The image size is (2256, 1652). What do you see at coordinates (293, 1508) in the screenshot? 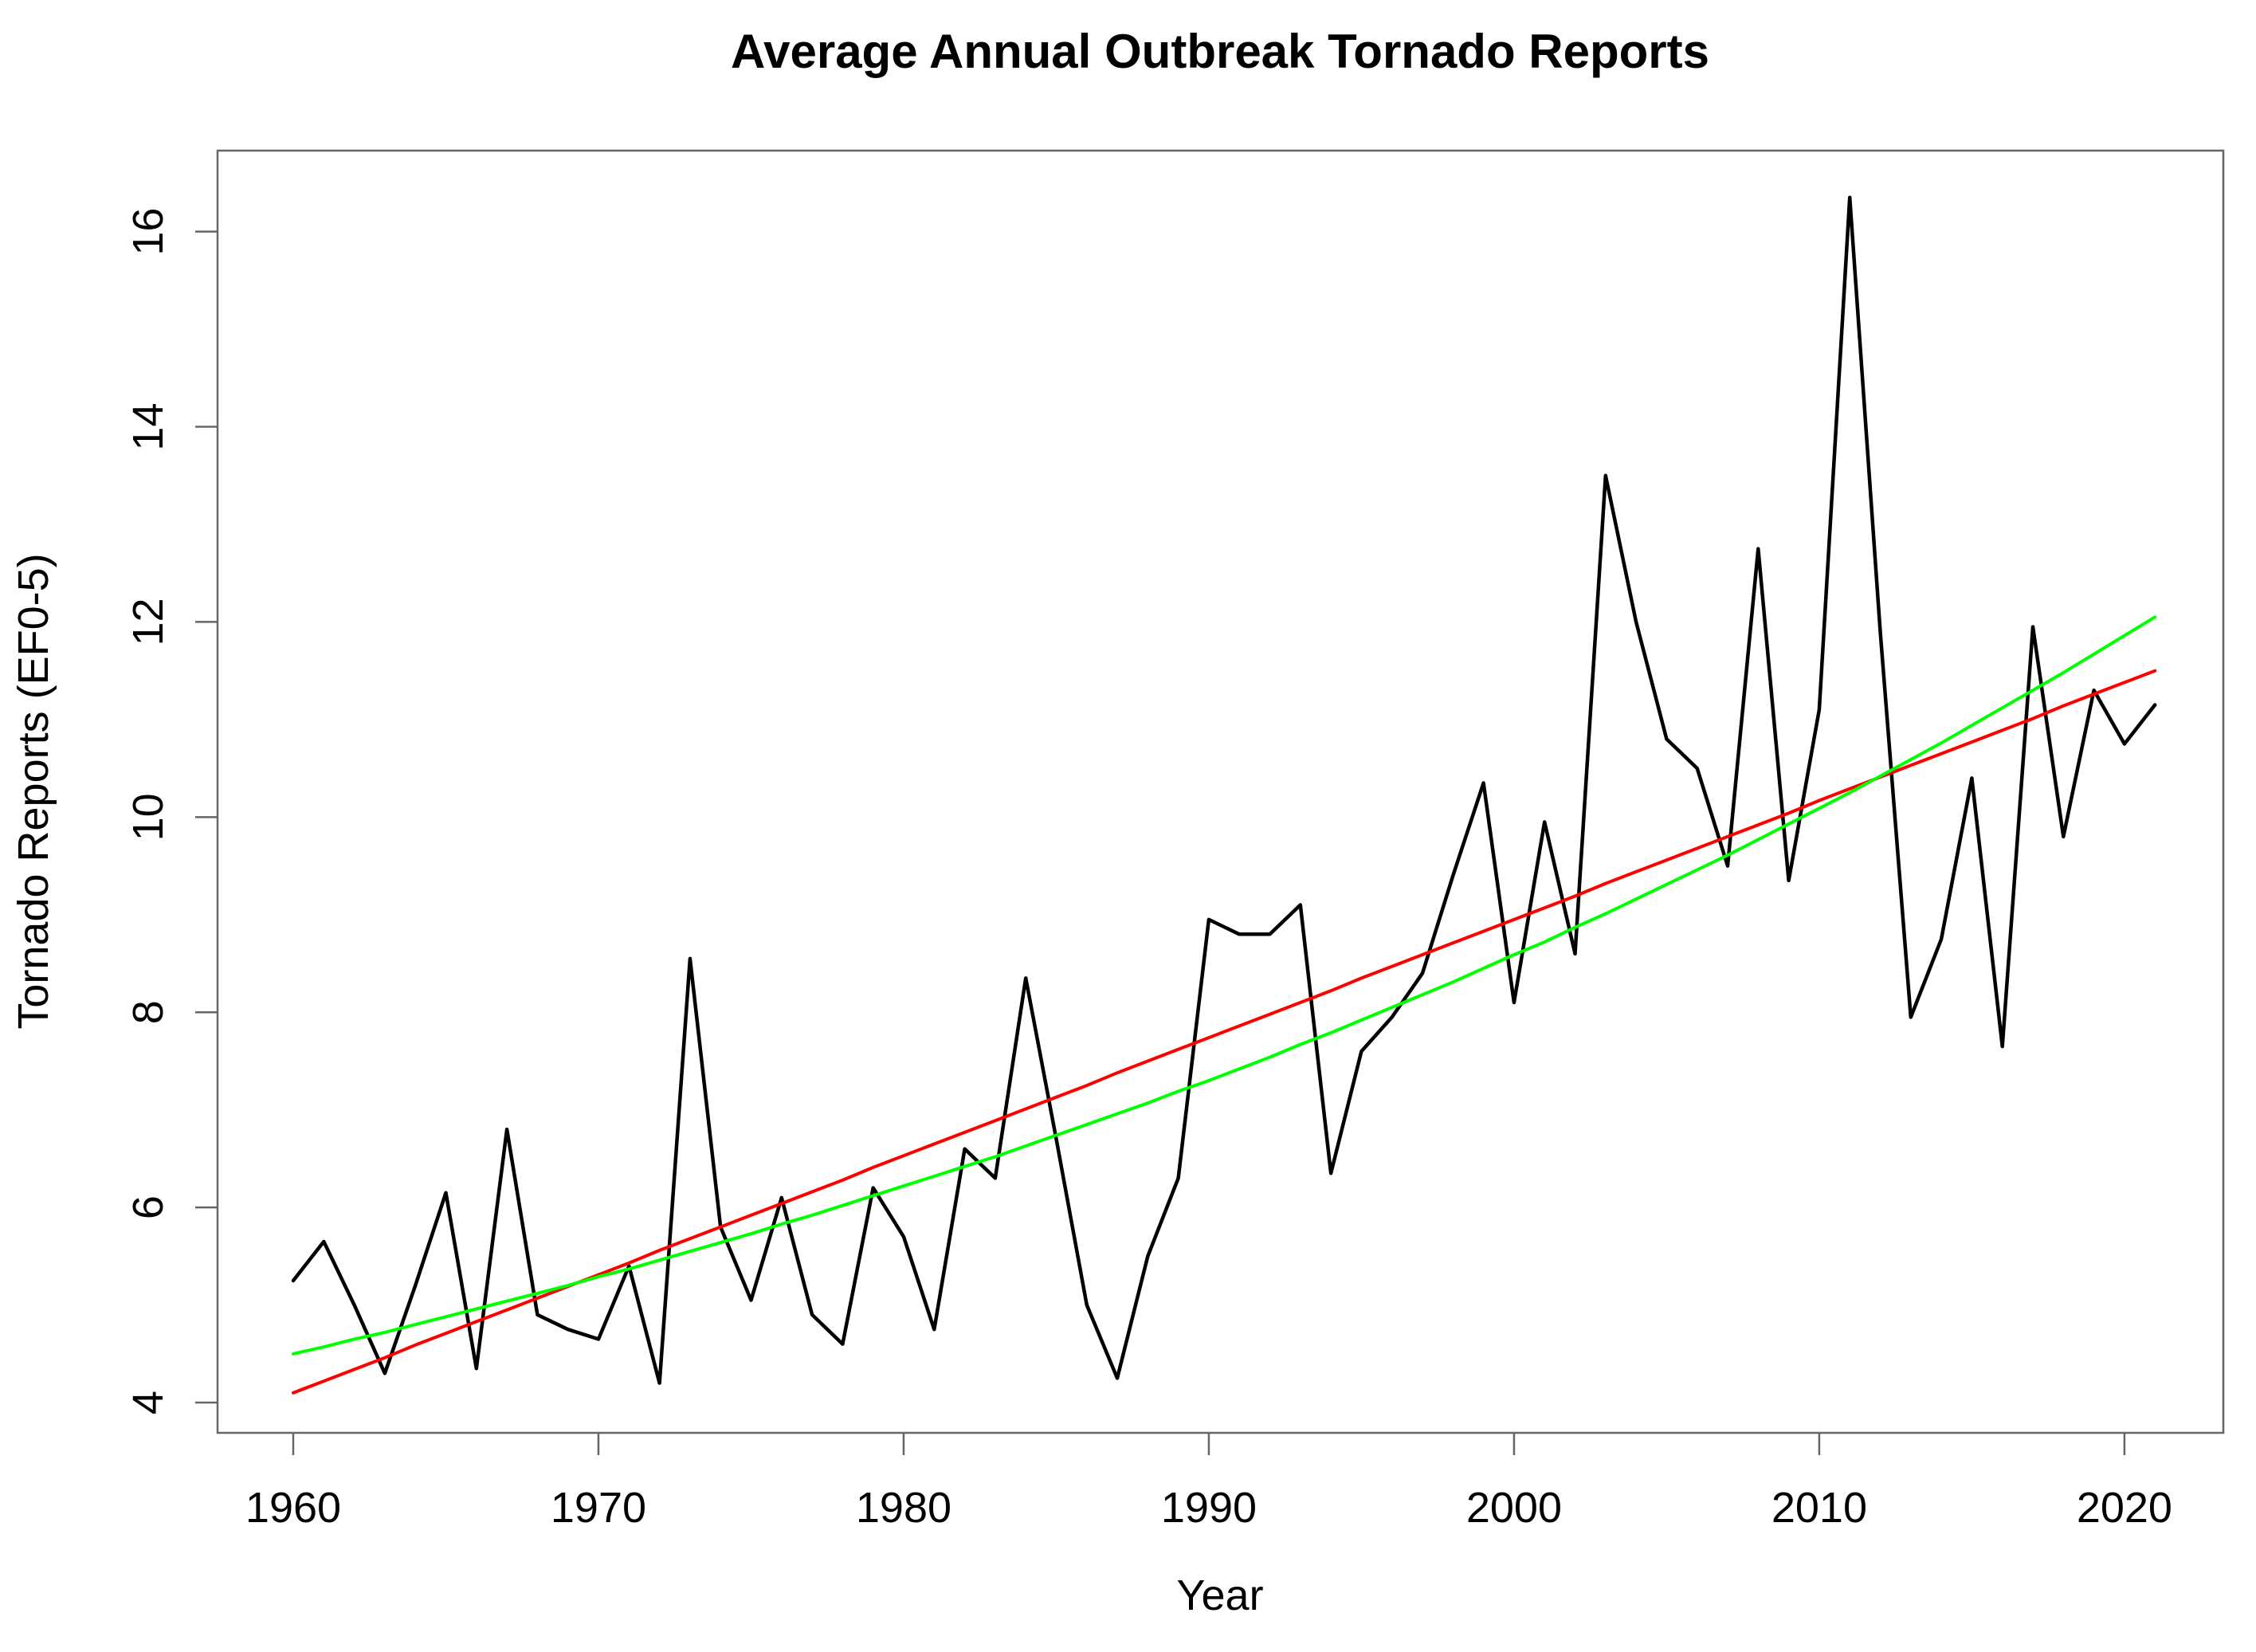
I see `x-tick-label: 1960` at bounding box center [293, 1508].